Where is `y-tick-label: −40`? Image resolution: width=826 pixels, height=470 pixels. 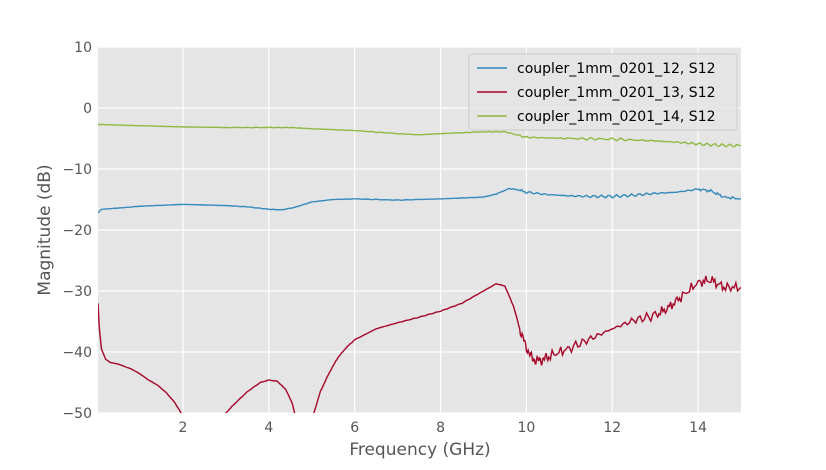
y-tick-label: −40 is located at coordinates (77, 353).